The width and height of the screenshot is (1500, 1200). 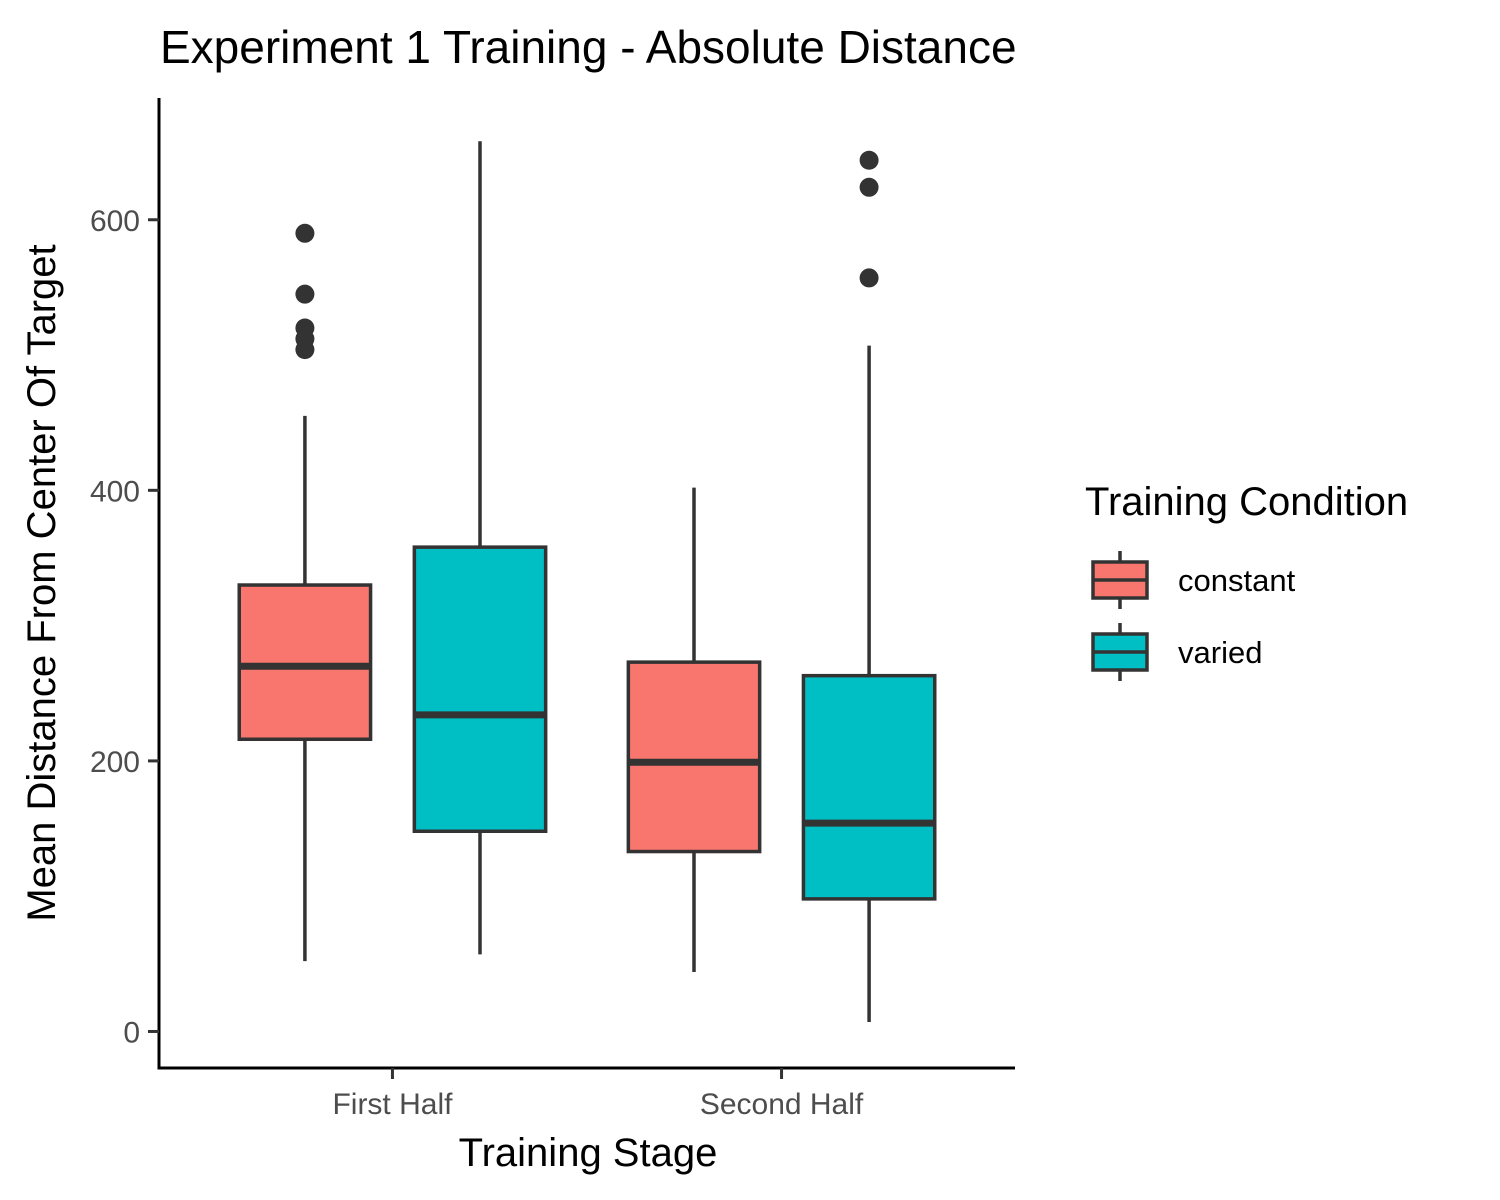 I want to click on y-tick-label: 200, so click(x=115, y=762).